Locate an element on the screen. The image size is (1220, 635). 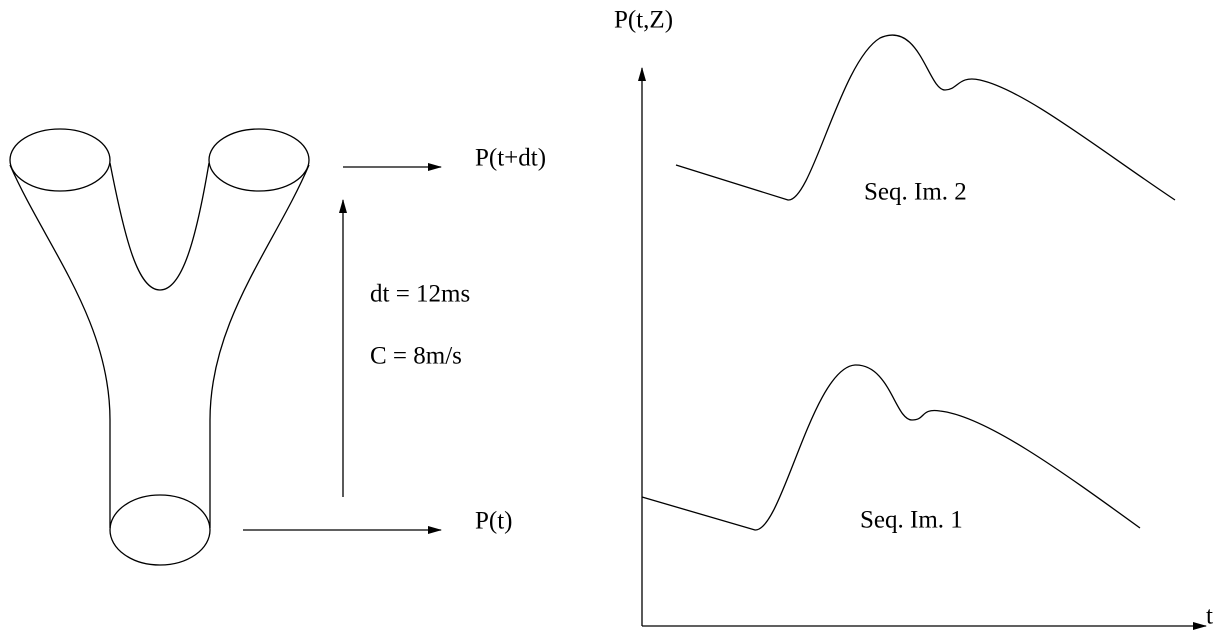
vessel-inlet is located at coordinates (160, 530).